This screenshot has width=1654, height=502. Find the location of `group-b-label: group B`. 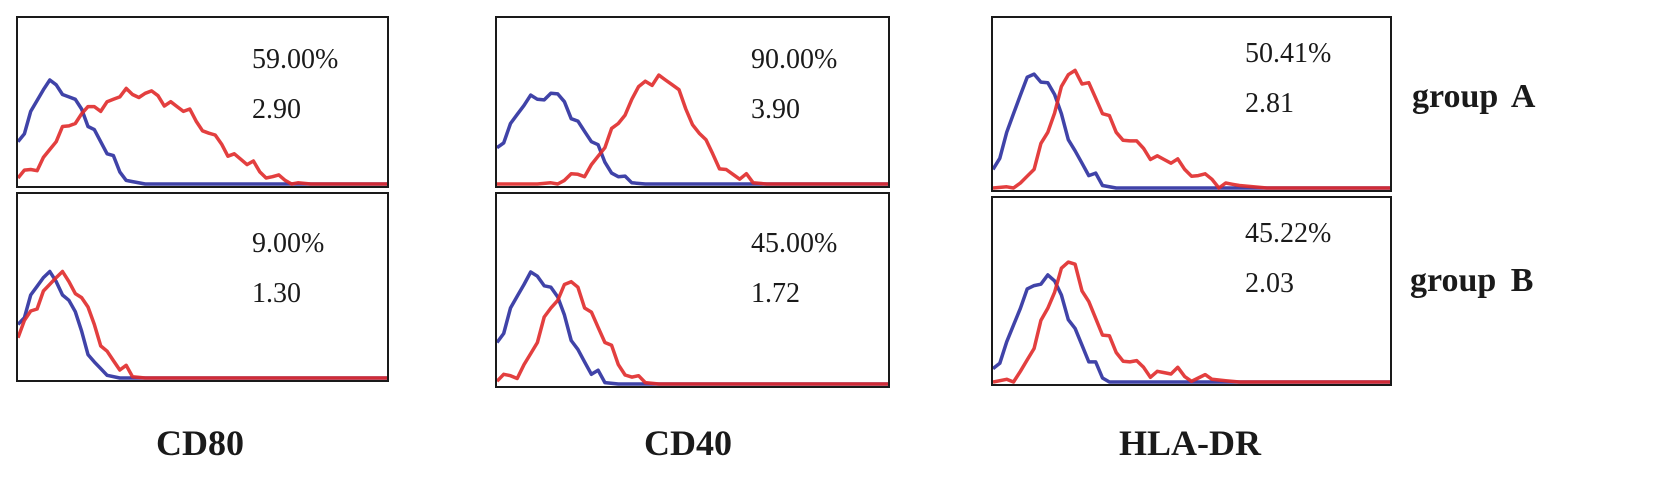

group-b-label: group B is located at coordinates (1472, 280).